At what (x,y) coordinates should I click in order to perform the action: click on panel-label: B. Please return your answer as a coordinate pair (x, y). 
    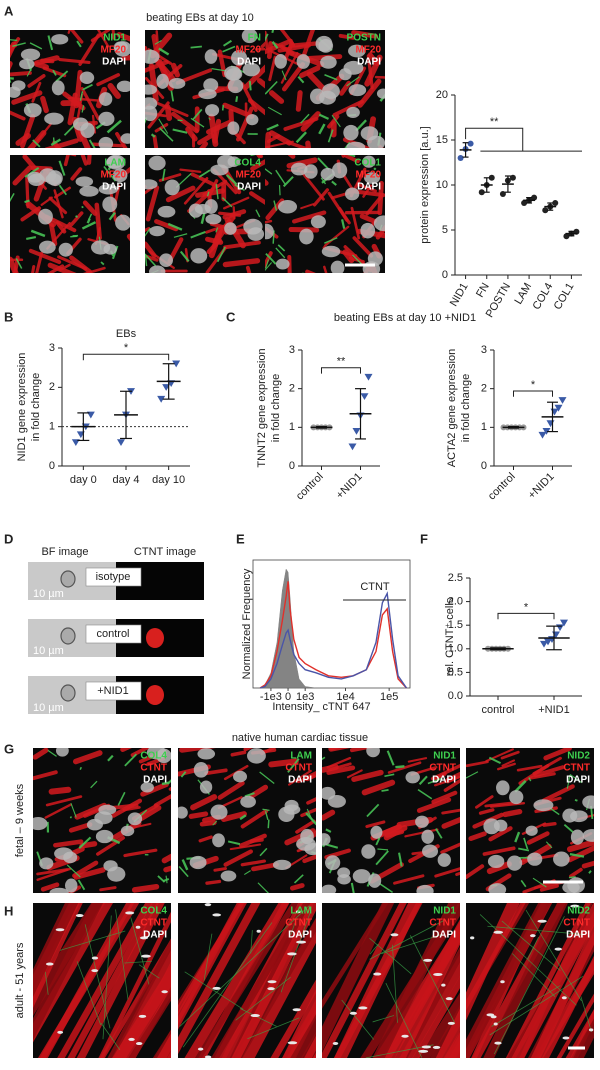
    Looking at the image, I should click on (8, 316).